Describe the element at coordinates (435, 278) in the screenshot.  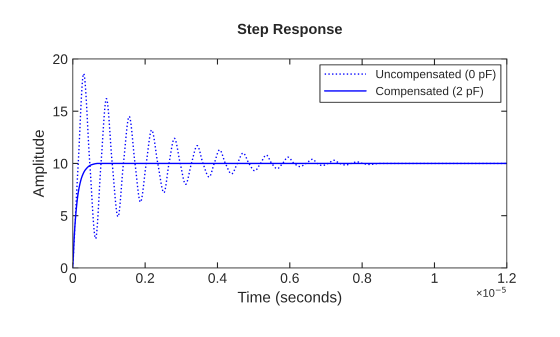
I see `x-tick-label: 1` at that location.